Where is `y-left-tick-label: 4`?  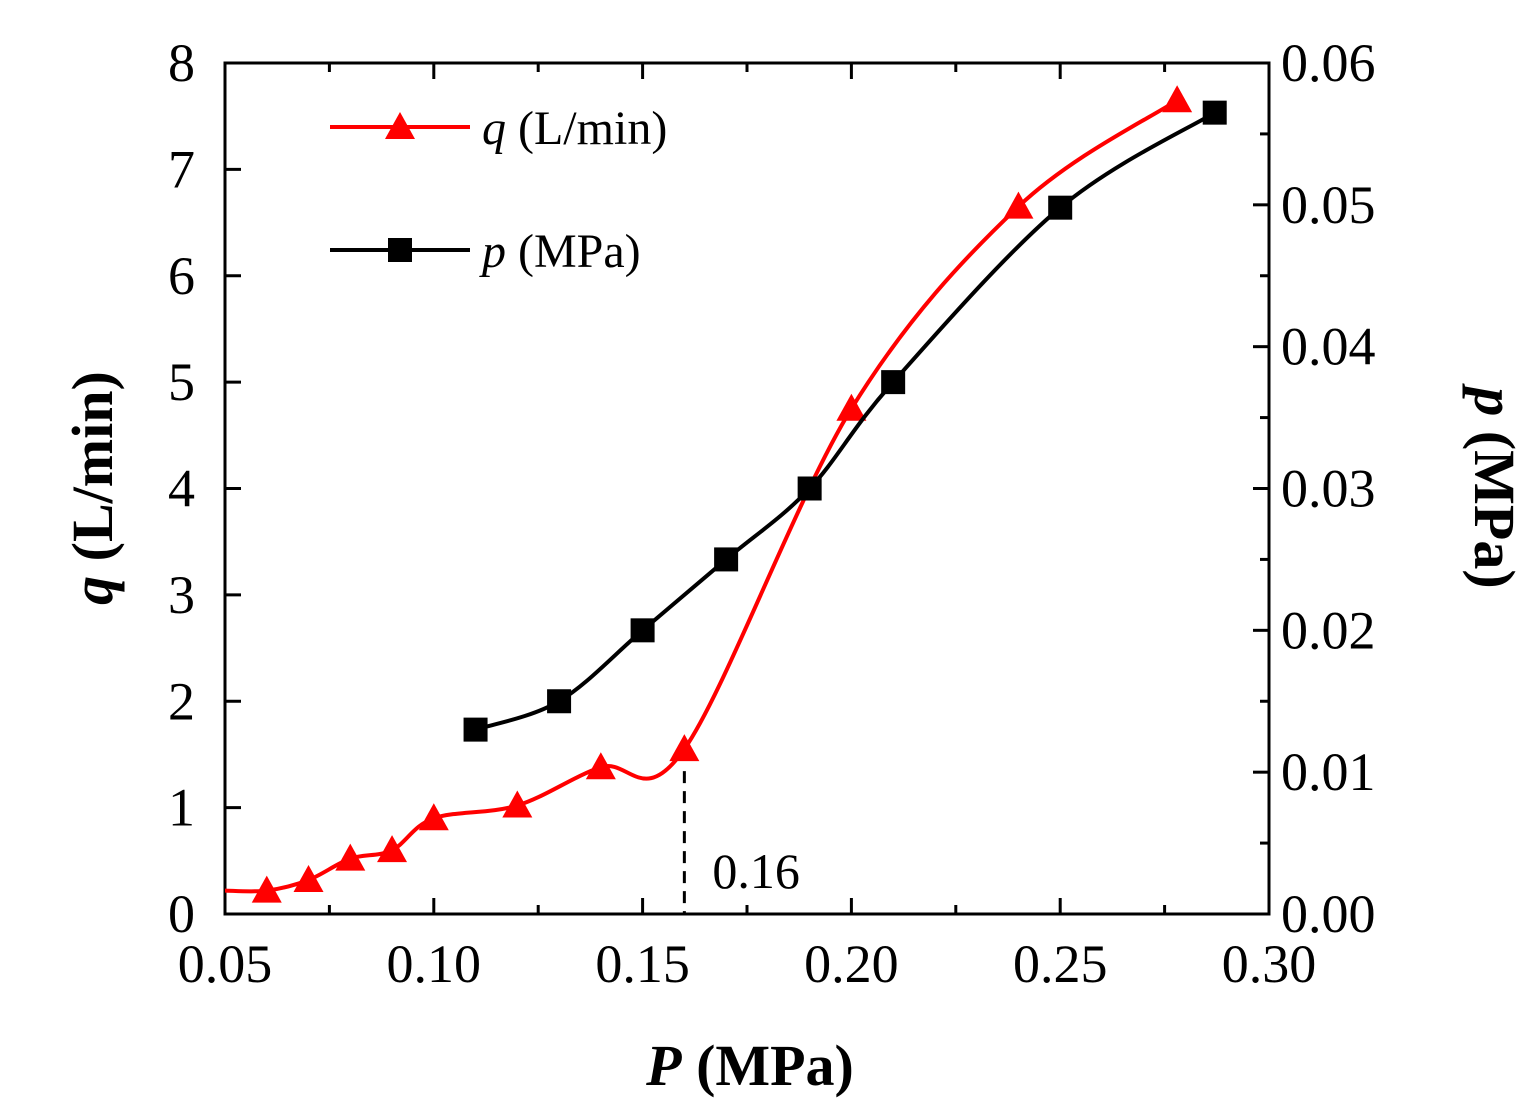 y-left-tick-label: 4 is located at coordinates (181, 489).